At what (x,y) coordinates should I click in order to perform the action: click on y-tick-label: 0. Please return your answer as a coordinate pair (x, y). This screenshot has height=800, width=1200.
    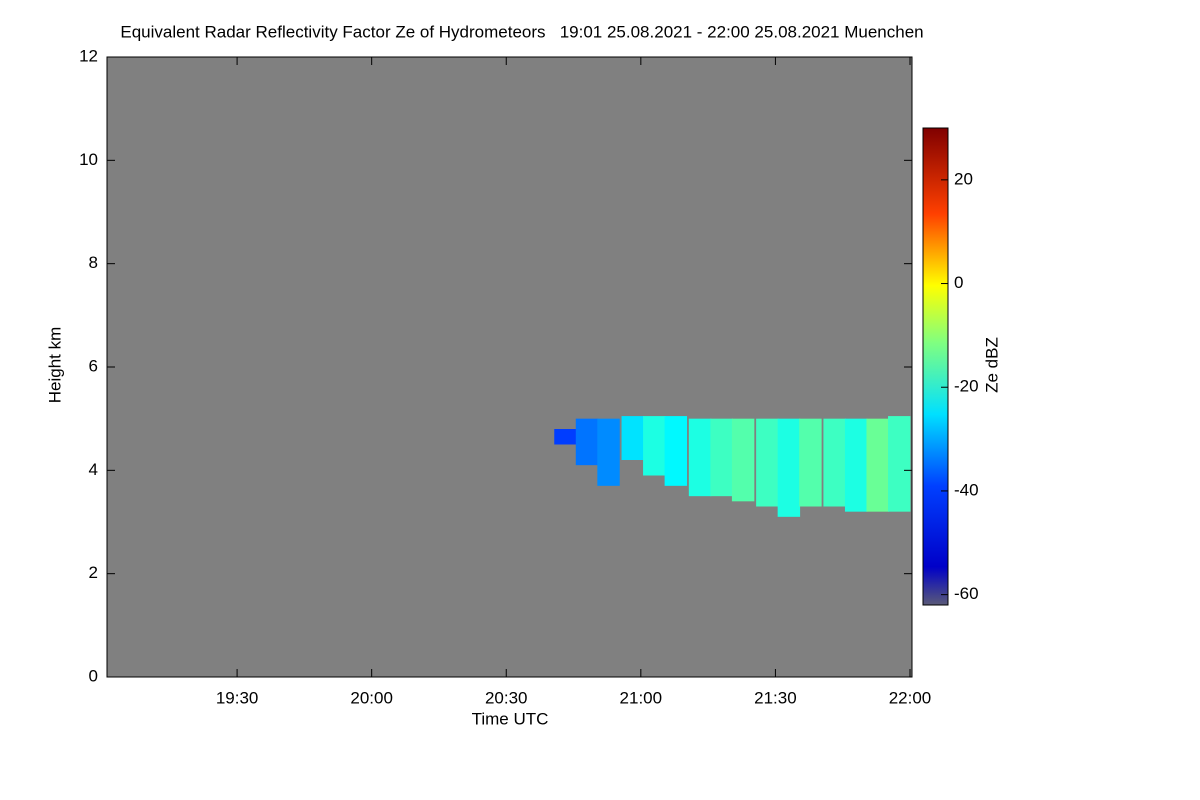
    Looking at the image, I should click on (93, 675).